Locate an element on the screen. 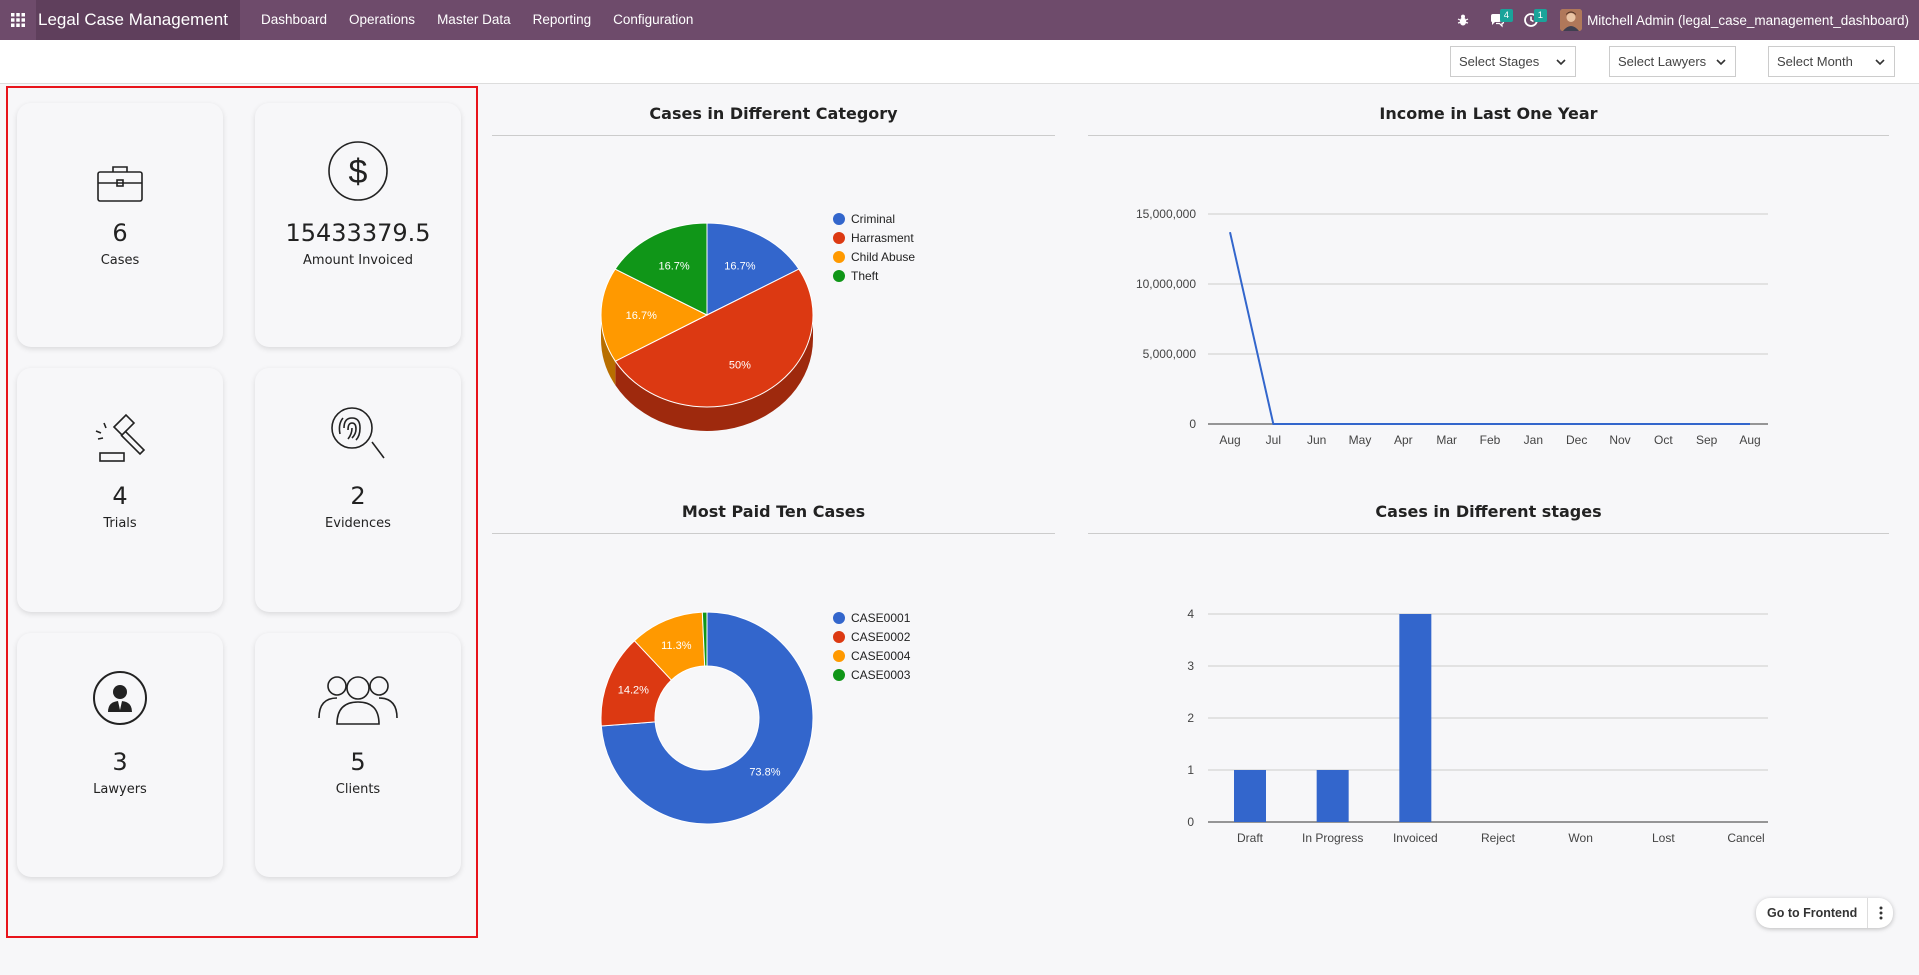 Image resolution: width=1919 pixels, height=975 pixels. kpi-card-trials: 4 Trials is located at coordinates (120, 490).